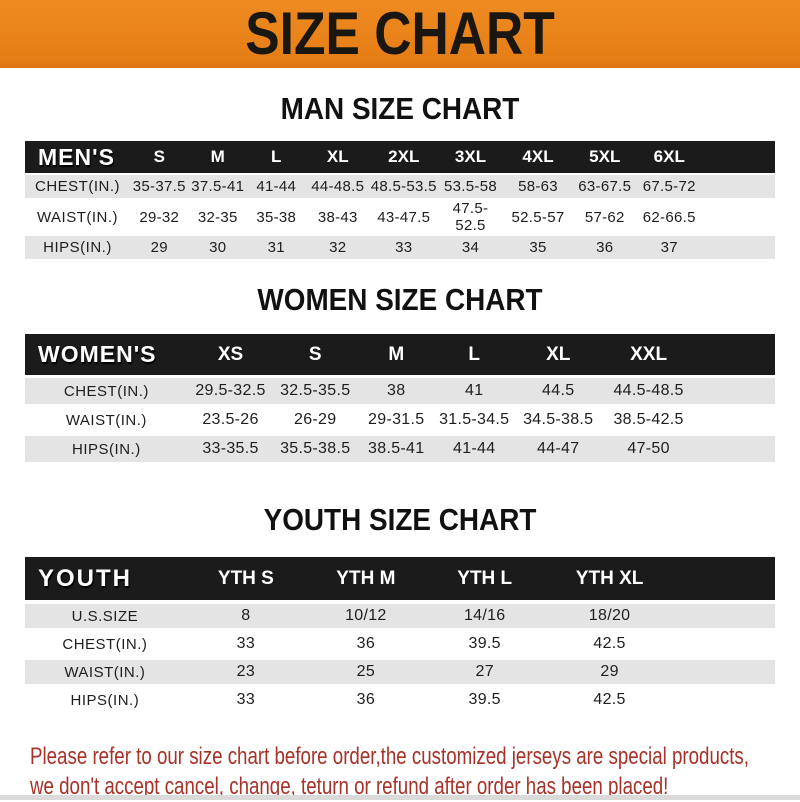 The image size is (800, 802). I want to click on table-header-row: YOUTH YTH S YTH M YTH L YTH XL, so click(400, 578).